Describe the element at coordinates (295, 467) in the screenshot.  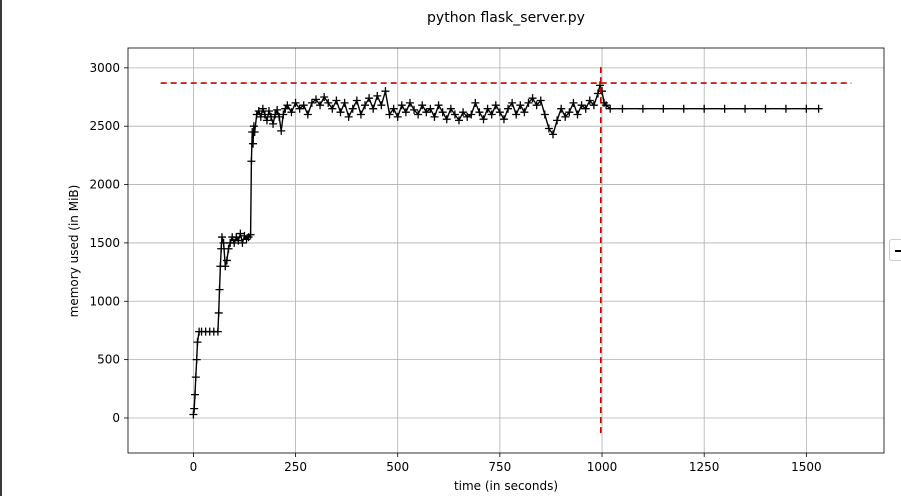
I see `x-tick-label: 250` at that location.